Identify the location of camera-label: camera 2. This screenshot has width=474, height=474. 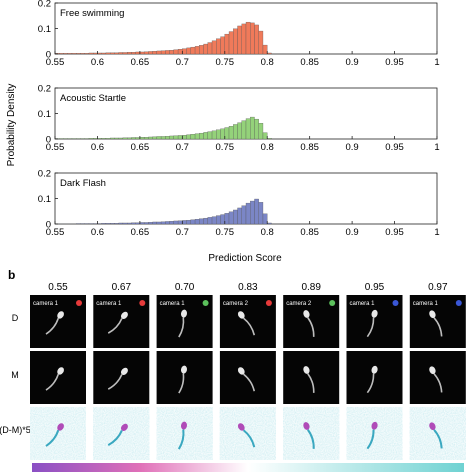
(299, 304).